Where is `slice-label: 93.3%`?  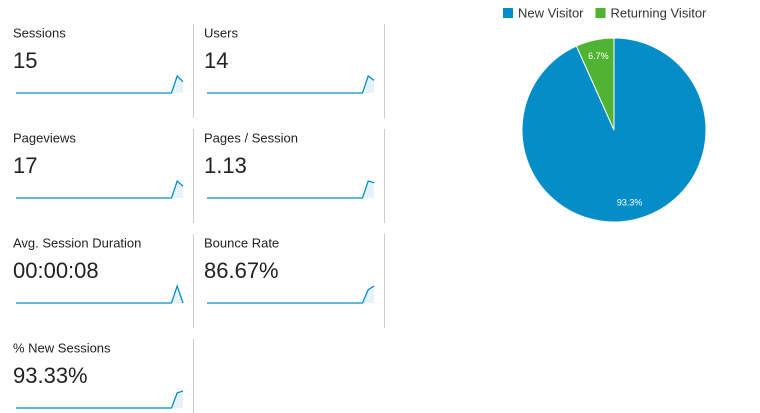 slice-label: 93.3% is located at coordinates (630, 203).